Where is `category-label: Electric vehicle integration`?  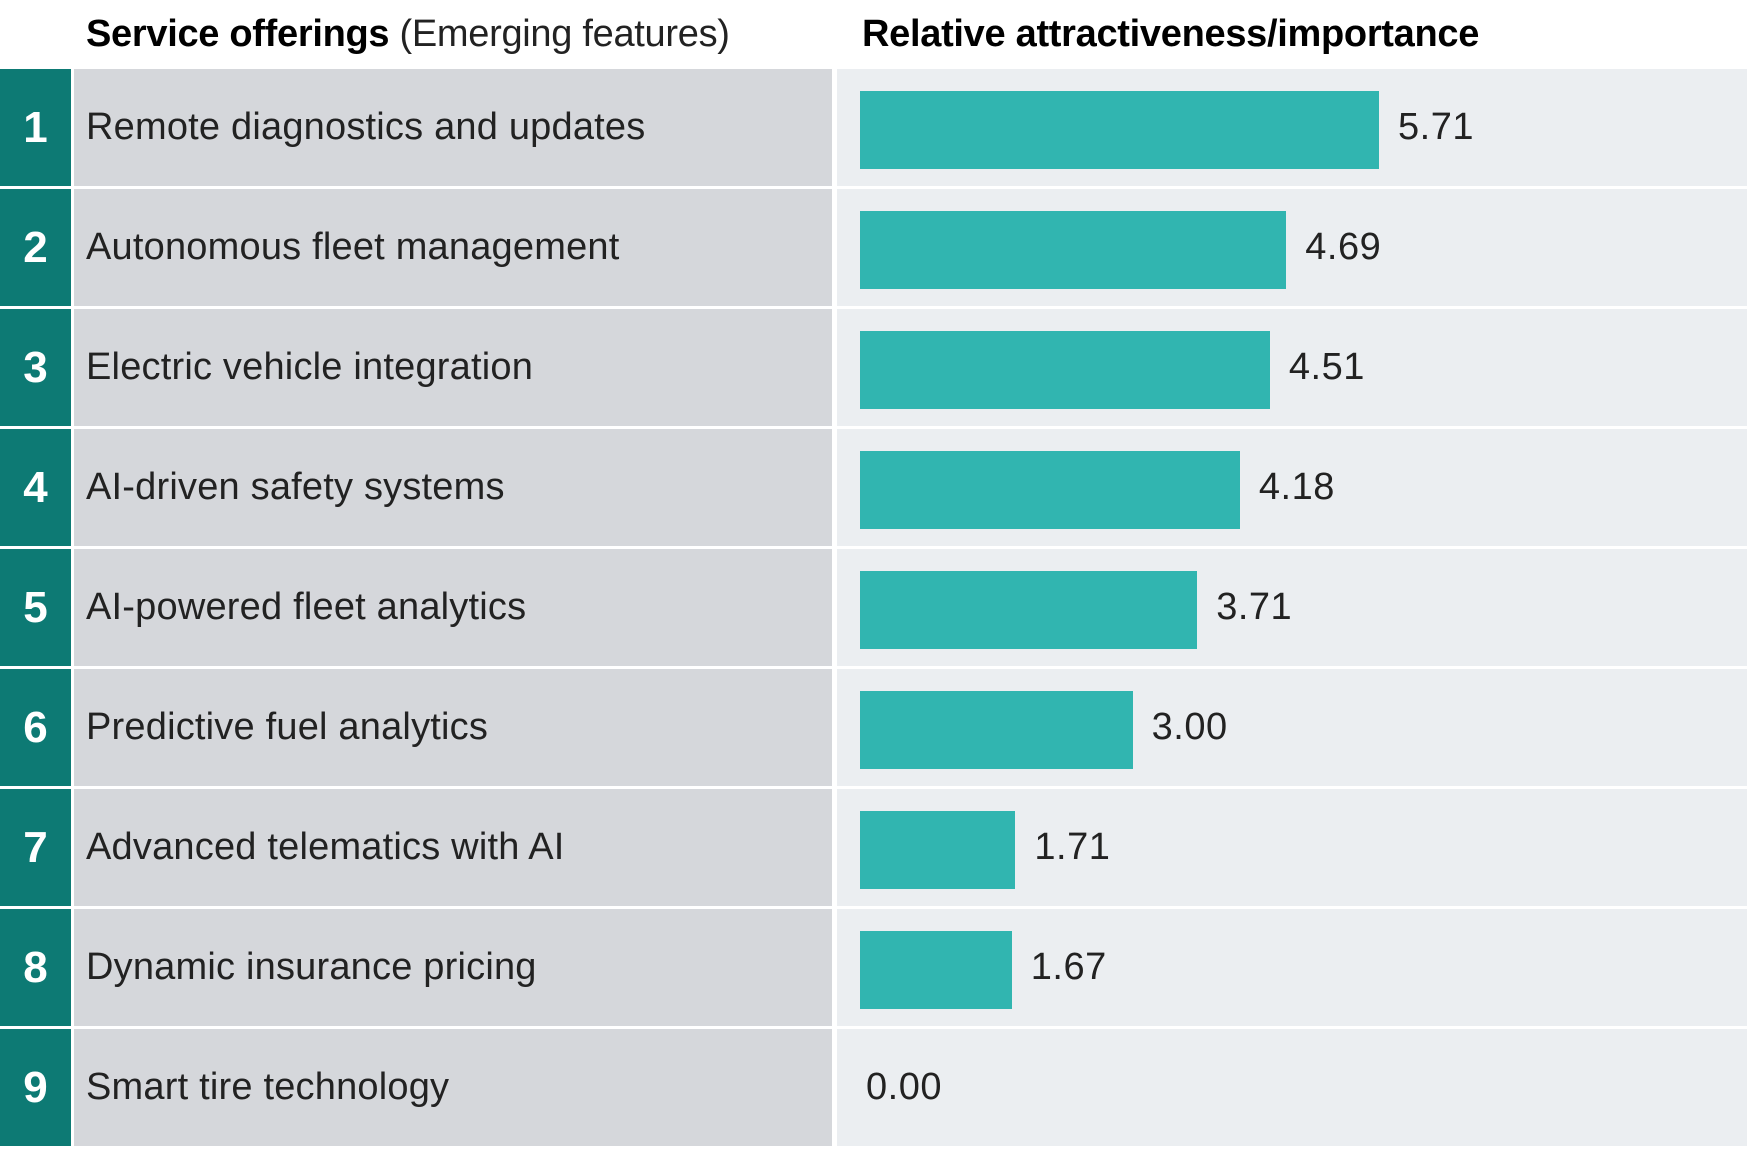 category-label: Electric vehicle integration is located at coordinates (453, 367).